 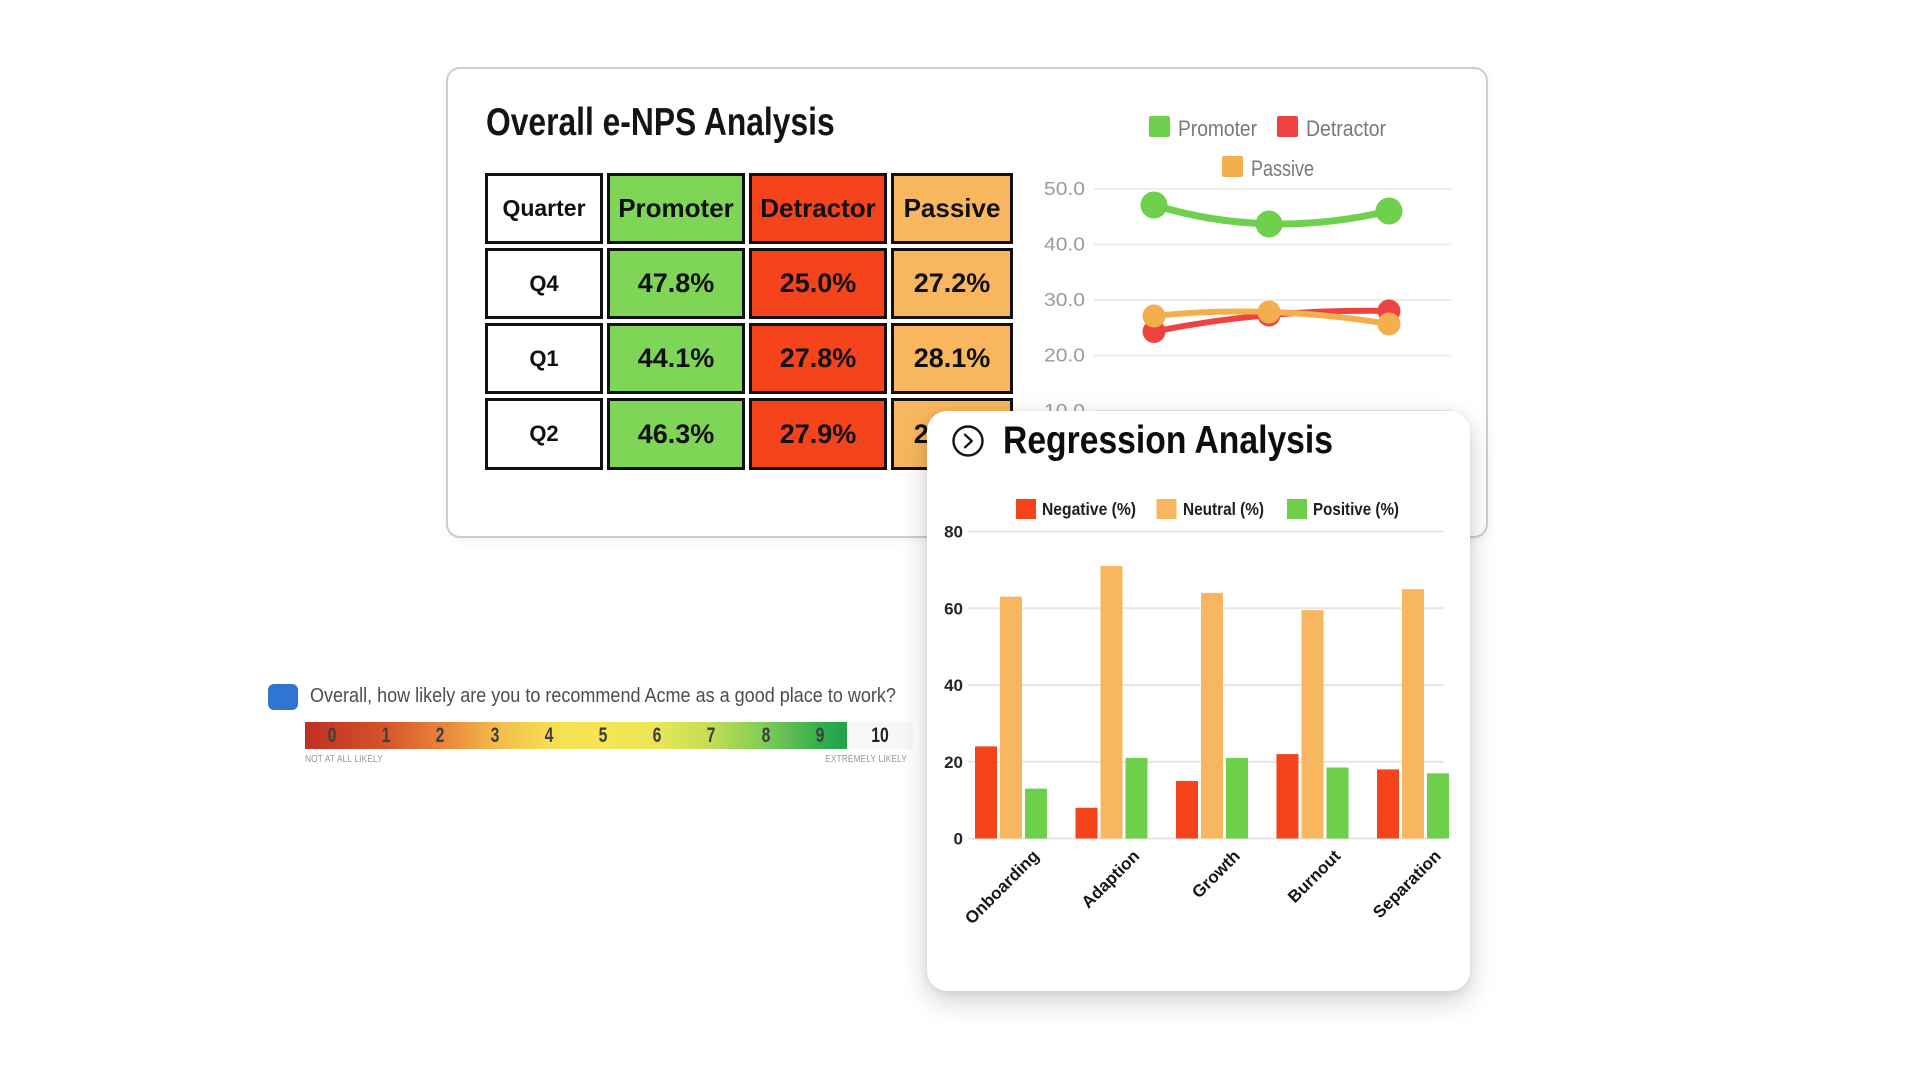 What do you see at coordinates (953, 685) in the screenshot?
I see `svg-text: 40` at bounding box center [953, 685].